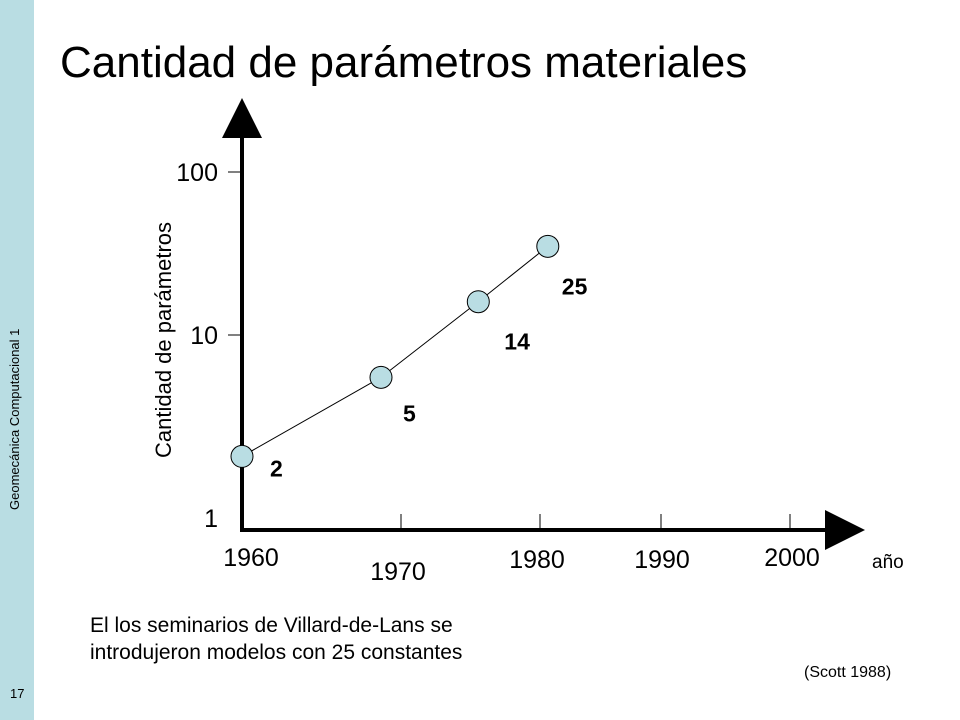 The image size is (960, 720). I want to click on x-tick-label-1980: 1980, so click(537, 560).